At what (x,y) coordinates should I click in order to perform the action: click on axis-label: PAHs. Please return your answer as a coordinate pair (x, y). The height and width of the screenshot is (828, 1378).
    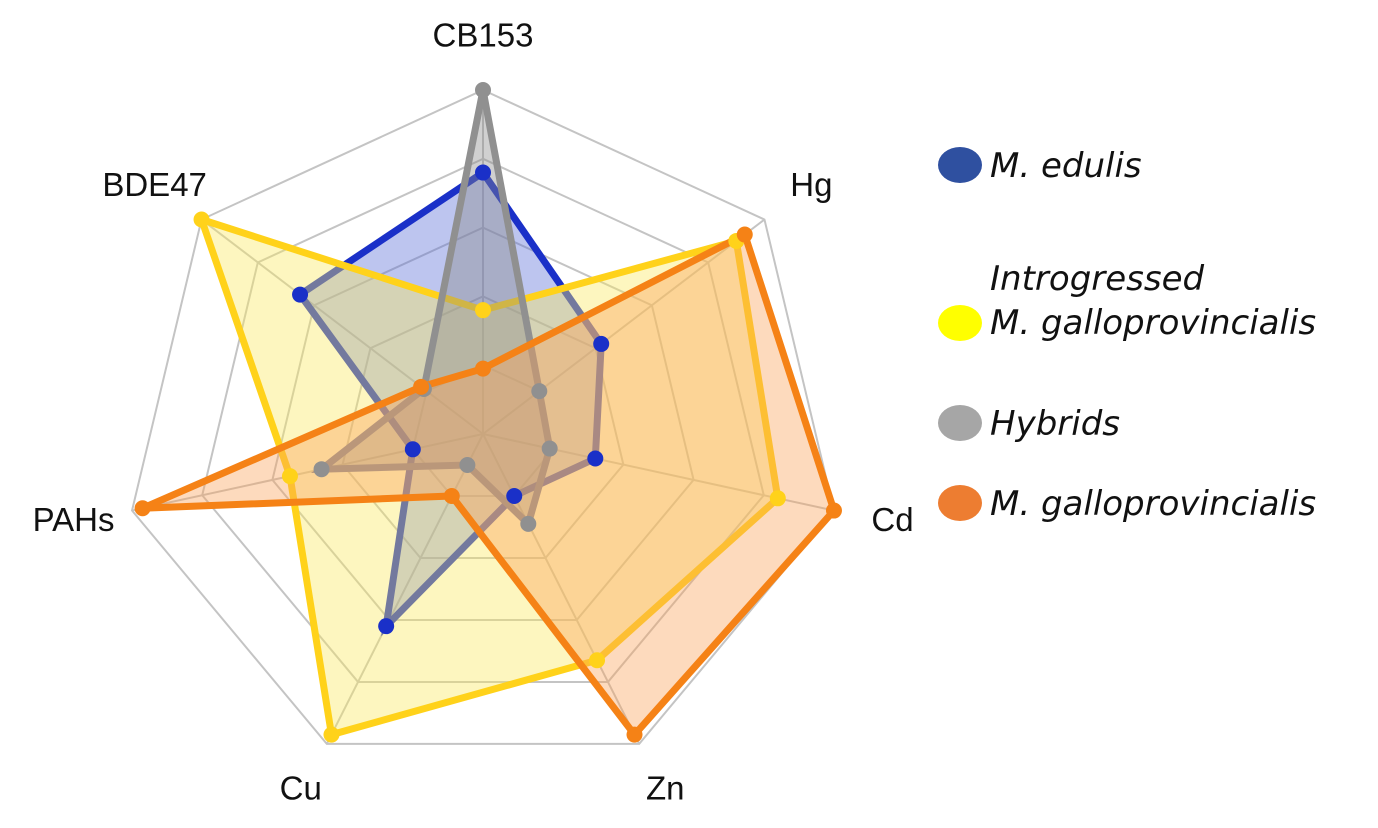
    Looking at the image, I should click on (74, 519).